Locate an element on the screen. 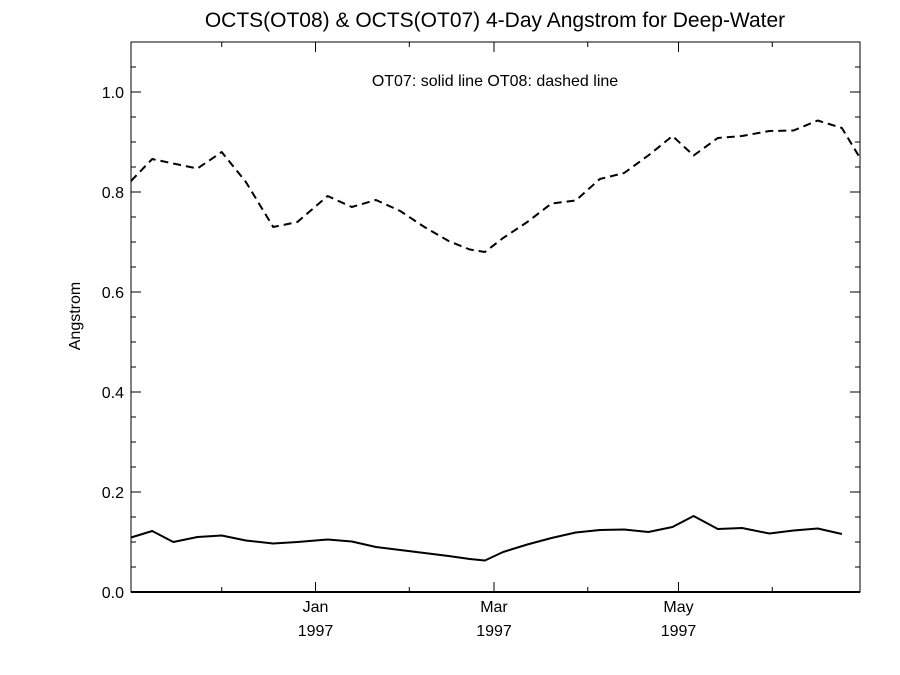 The image size is (900, 675). y-tick-label: 0.0 is located at coordinates (113, 593).